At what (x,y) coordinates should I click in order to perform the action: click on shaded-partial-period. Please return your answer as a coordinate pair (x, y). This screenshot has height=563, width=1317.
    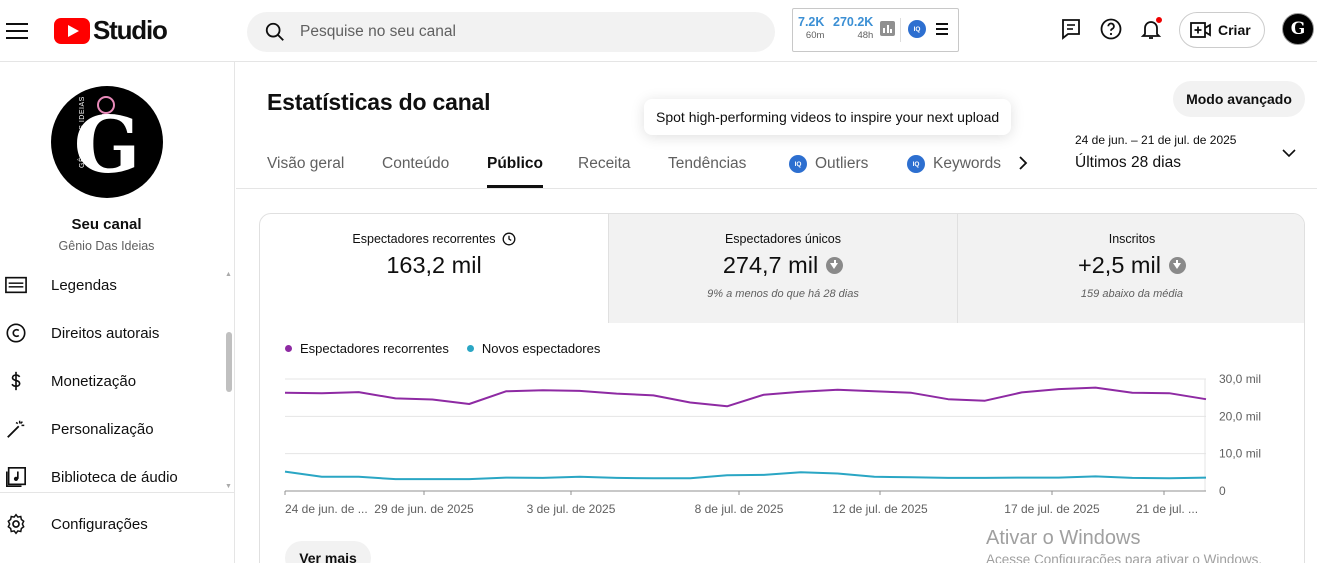
    Looking at the image, I should click on (1205, 435).